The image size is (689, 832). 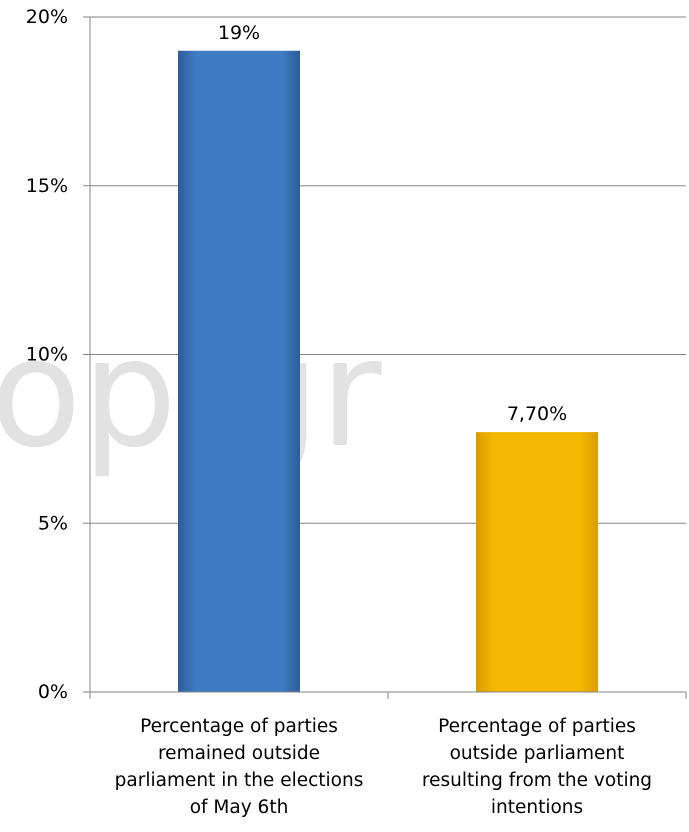 What do you see at coordinates (537, 414) in the screenshot?
I see `data-label-2: 7,70%` at bounding box center [537, 414].